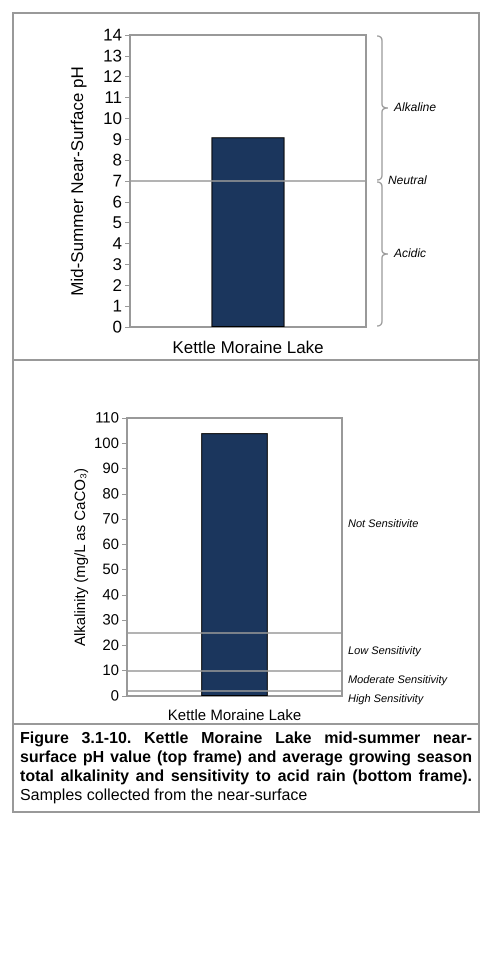 This screenshot has width=490, height=959. What do you see at coordinates (410, 253) in the screenshot?
I see `text: Acidic` at bounding box center [410, 253].